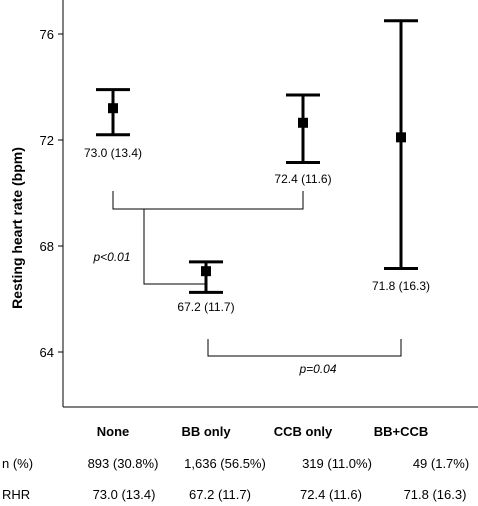  I want to click on y-tick-label: 76, so click(47, 34).